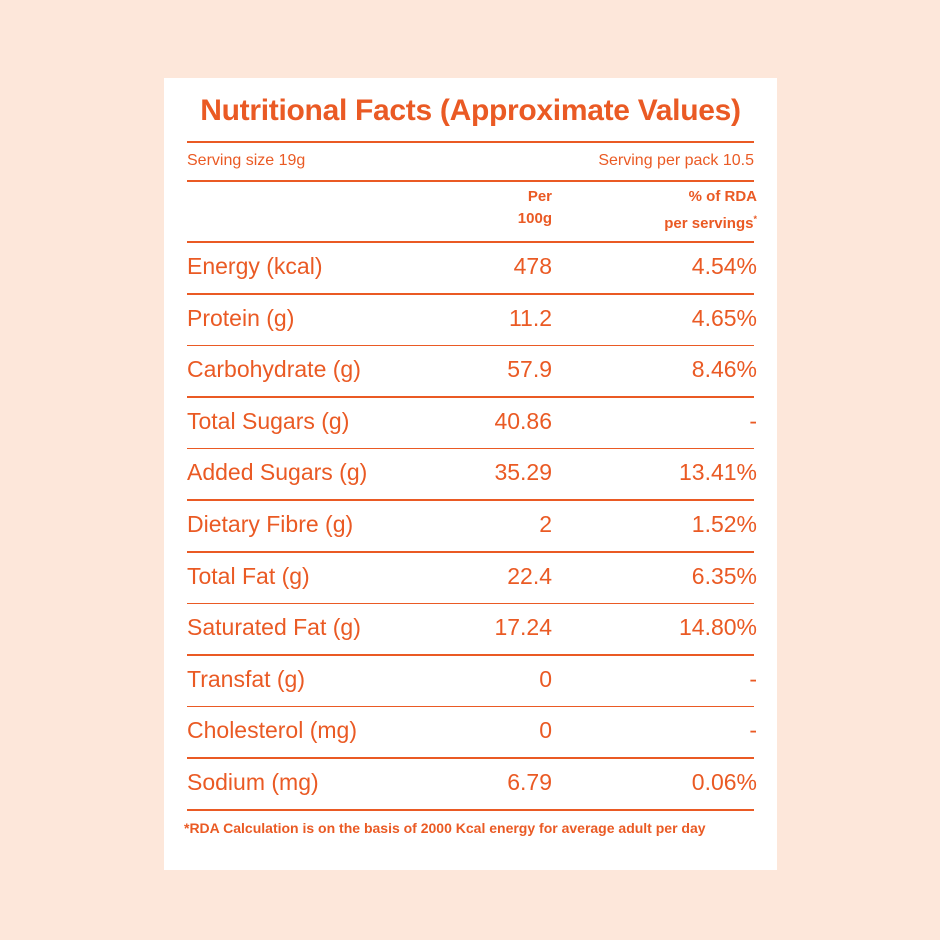 Image resolution: width=940 pixels, height=940 pixels. I want to click on value-rda: 4.54%, so click(724, 266).